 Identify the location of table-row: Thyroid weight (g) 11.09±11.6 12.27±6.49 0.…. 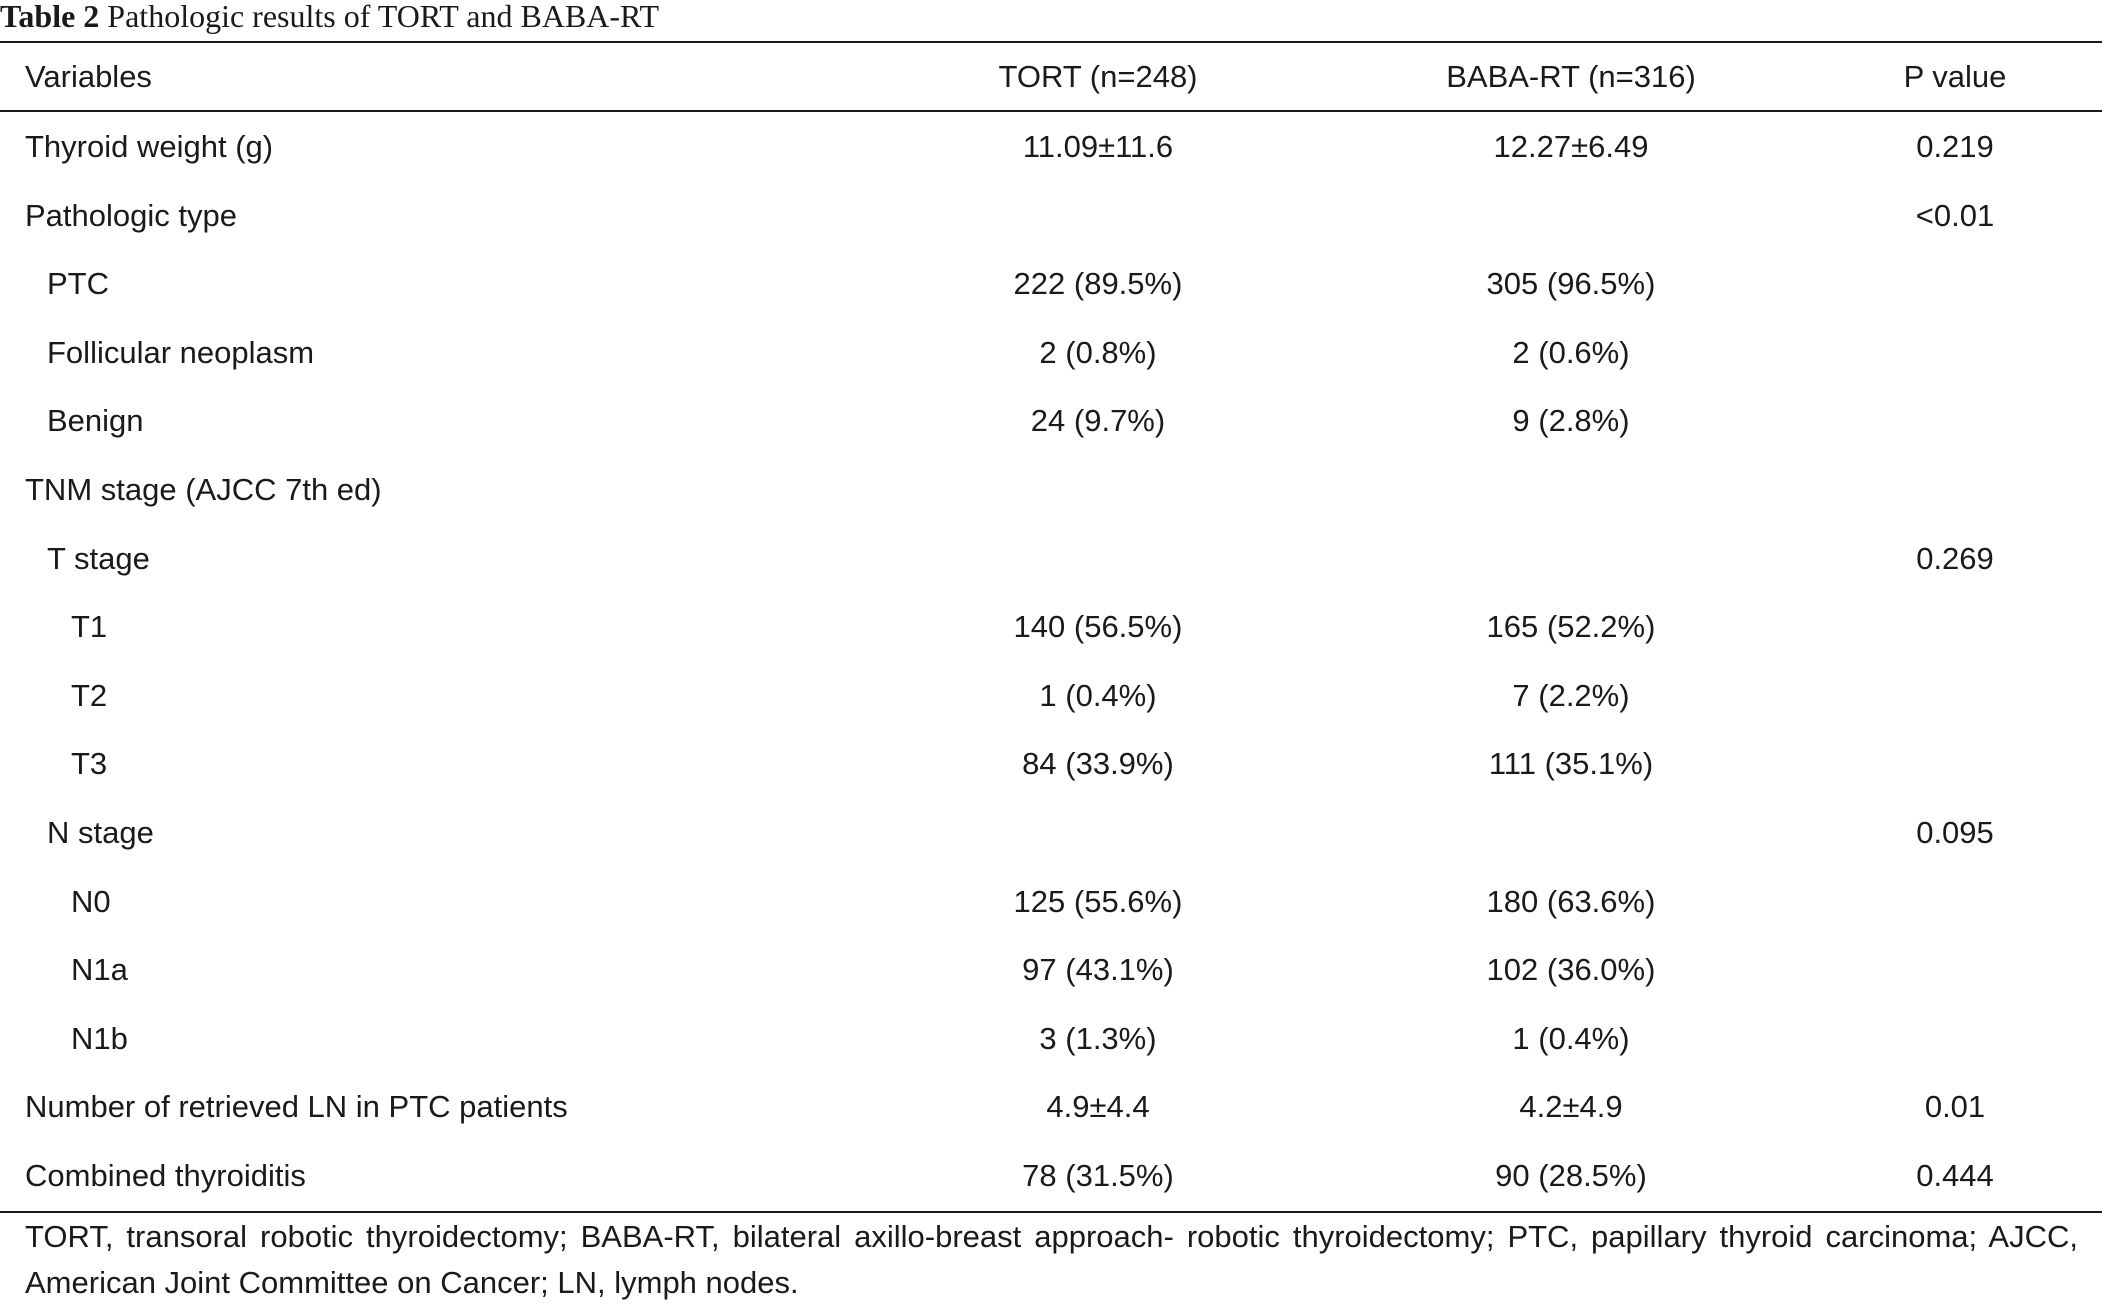
(1051, 147).